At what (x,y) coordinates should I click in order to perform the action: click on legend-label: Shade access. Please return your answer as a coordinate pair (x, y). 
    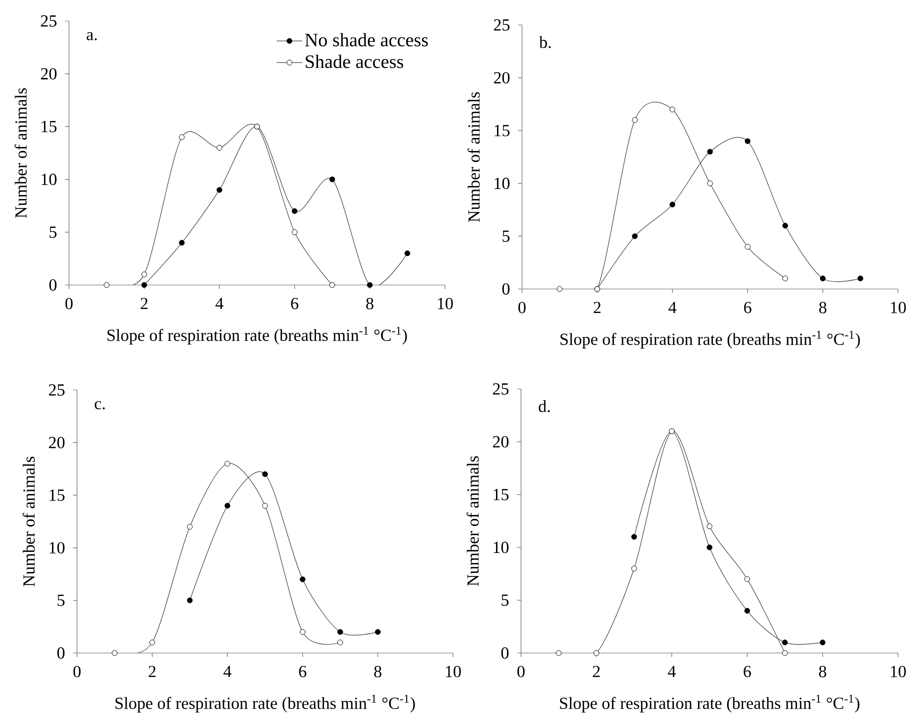
    Looking at the image, I should click on (355, 61).